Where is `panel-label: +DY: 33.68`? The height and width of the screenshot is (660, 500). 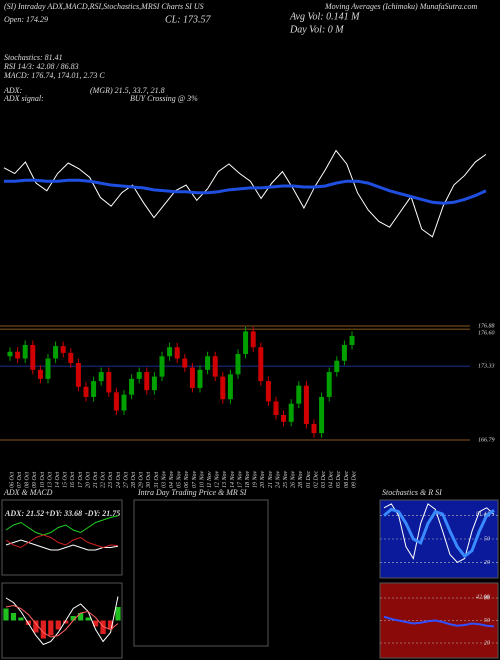 panel-label: +DY: 33.68 is located at coordinates (63, 513).